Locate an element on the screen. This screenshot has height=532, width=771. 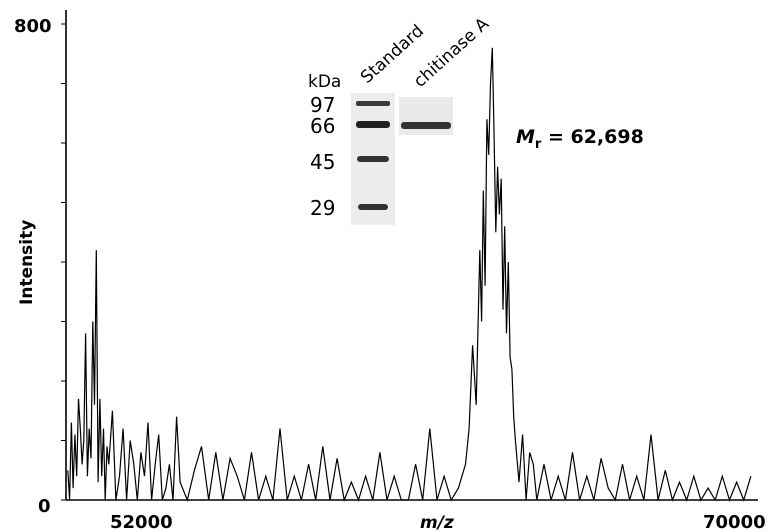
gel-marker-45: 45 is located at coordinates (322, 162).